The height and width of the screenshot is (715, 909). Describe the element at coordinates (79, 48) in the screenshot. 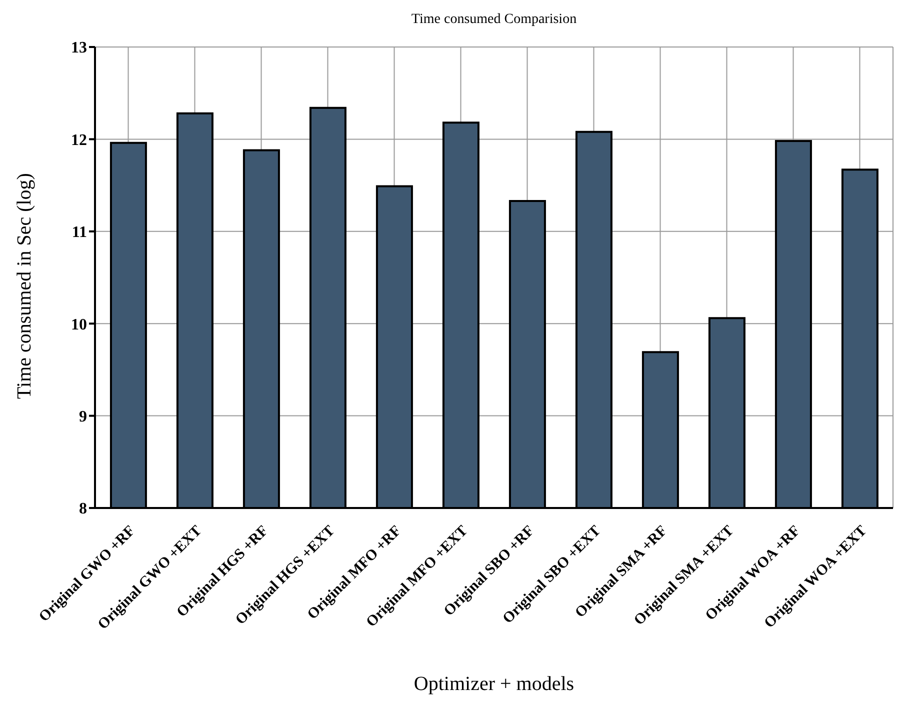

I see `y-tick-label: 13` at that location.